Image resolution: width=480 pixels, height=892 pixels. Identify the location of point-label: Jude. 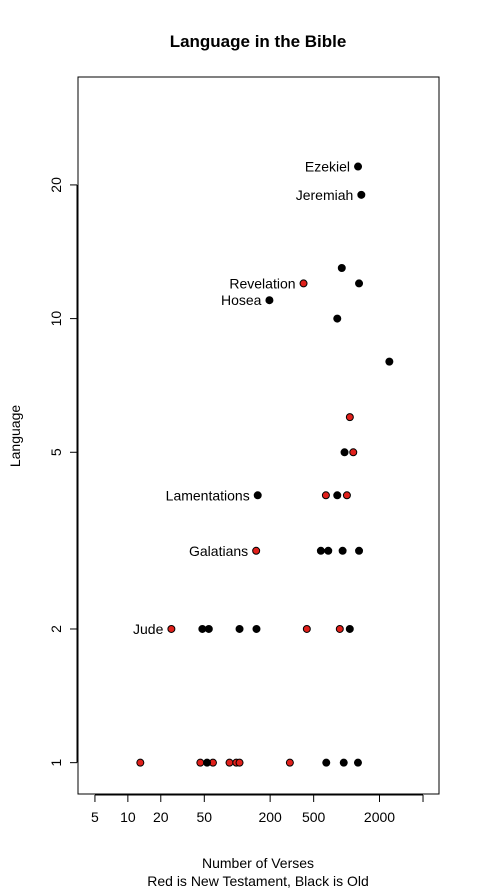
(148, 629).